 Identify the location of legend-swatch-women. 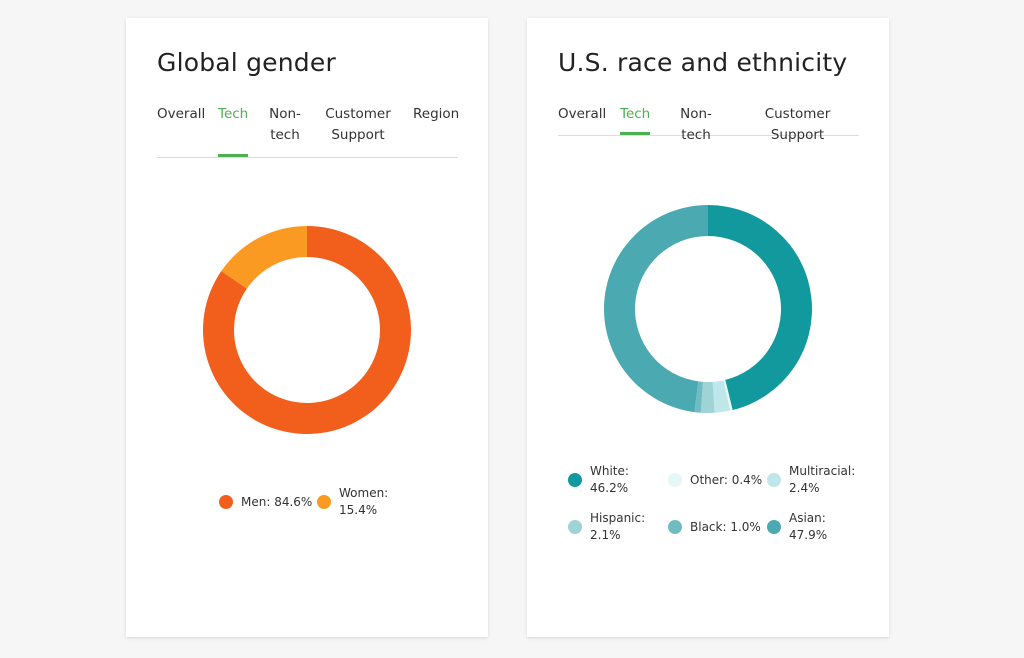
(324, 502).